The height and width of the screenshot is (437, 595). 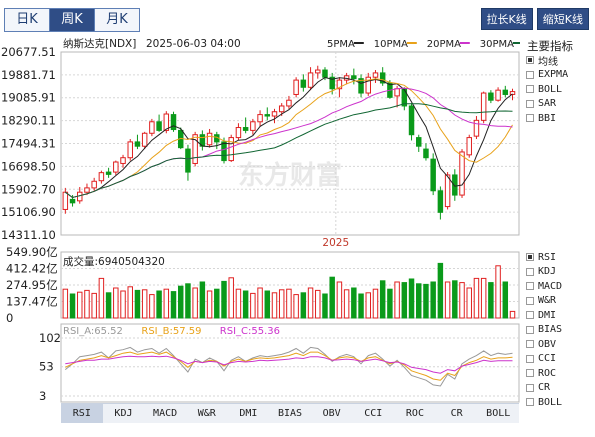 I want to click on bottom-tab-wr: W&R, so click(x=206, y=413).